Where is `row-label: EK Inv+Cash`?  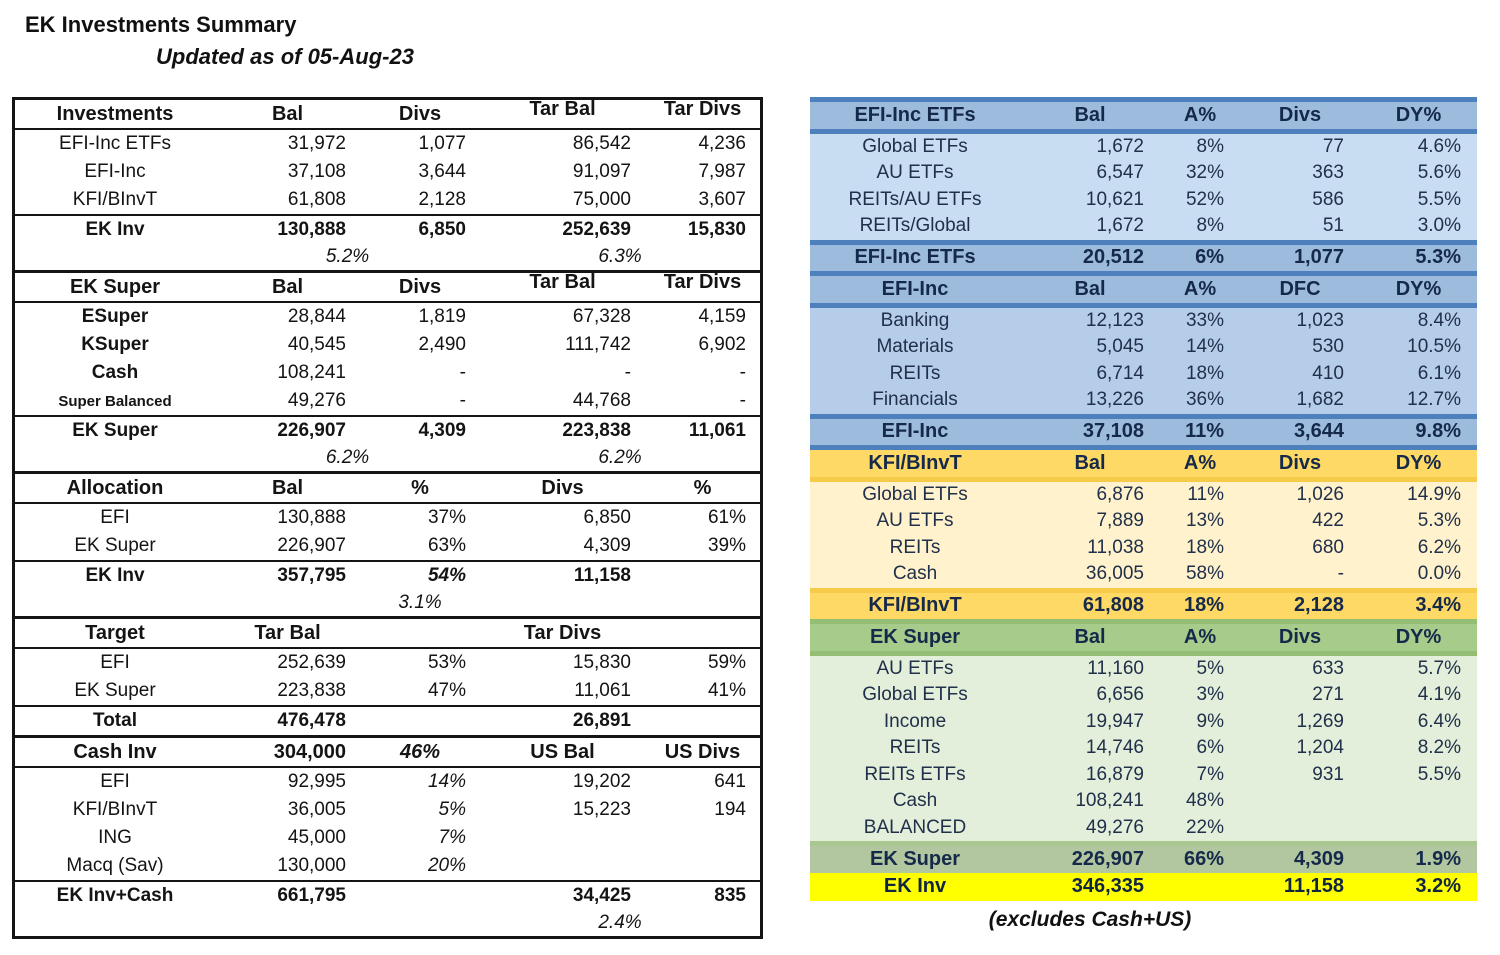
row-label: EK Inv+Cash is located at coordinates (115, 895).